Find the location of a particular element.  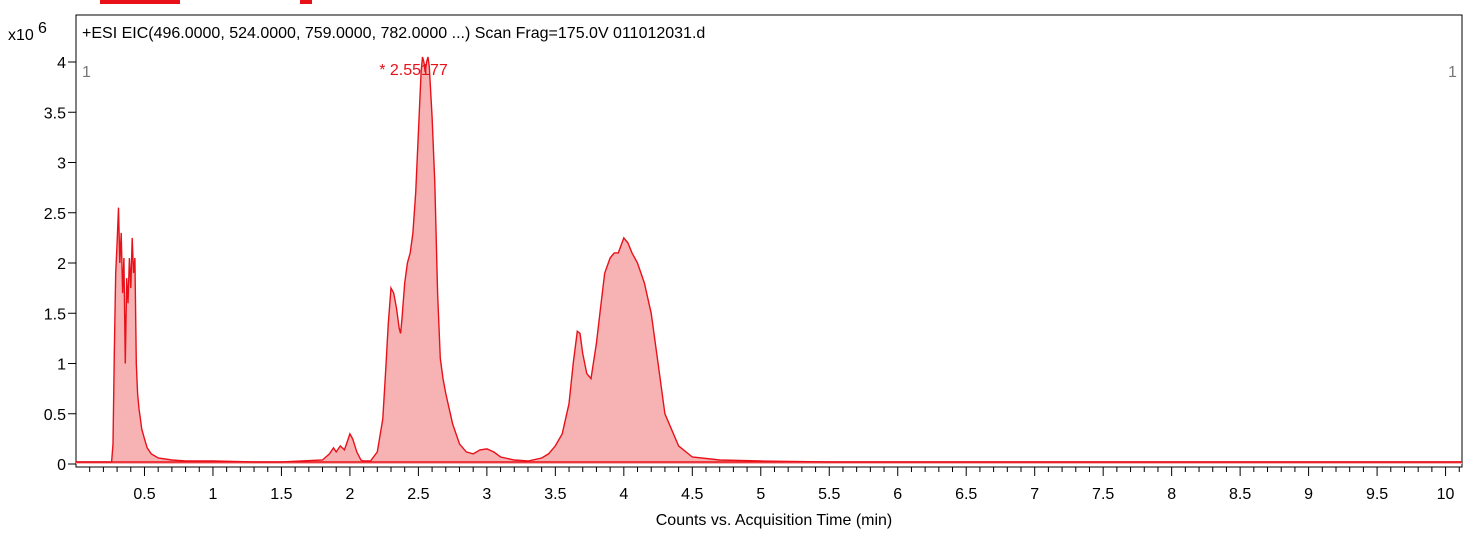

x-tick-label: 1.5 is located at coordinates (281, 494).